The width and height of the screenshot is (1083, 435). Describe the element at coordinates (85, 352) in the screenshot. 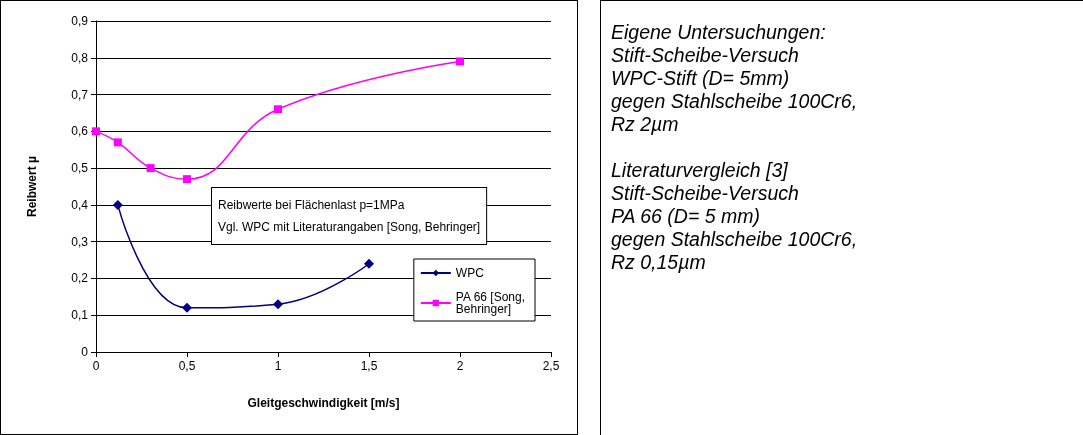

I see `y-tick-label: 0` at that location.